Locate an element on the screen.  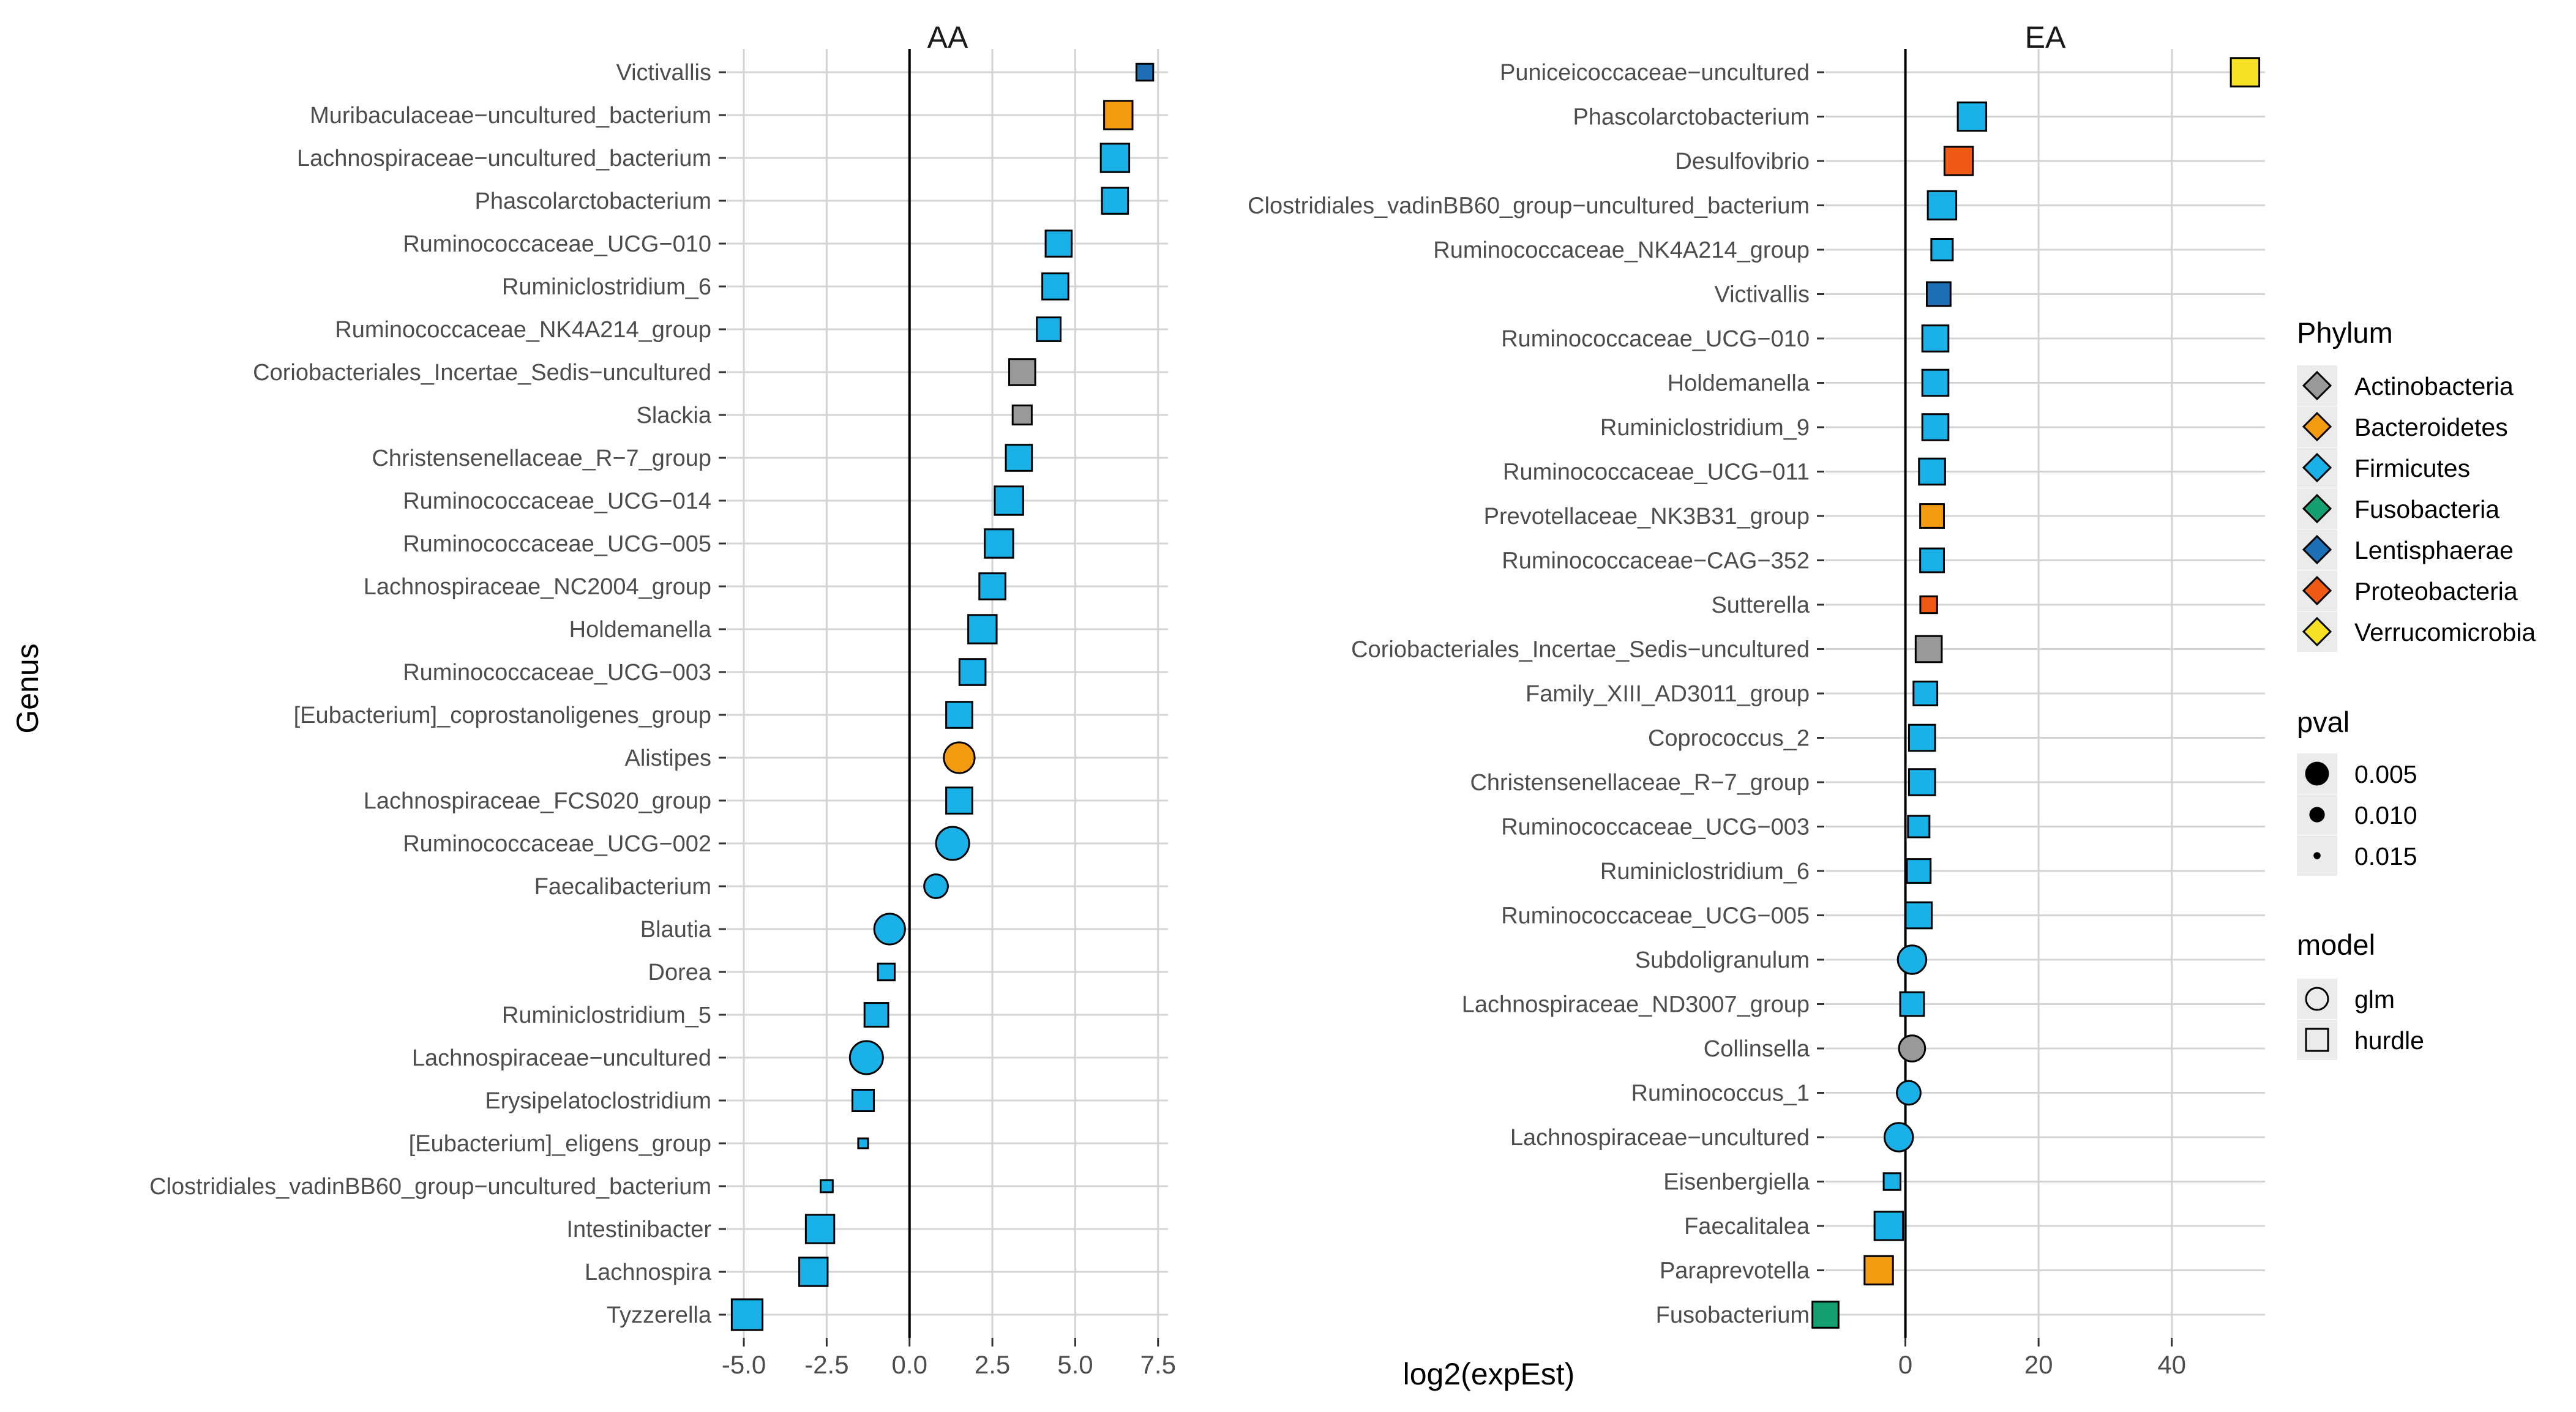
legend-glm-circle is located at coordinates (2317, 999).